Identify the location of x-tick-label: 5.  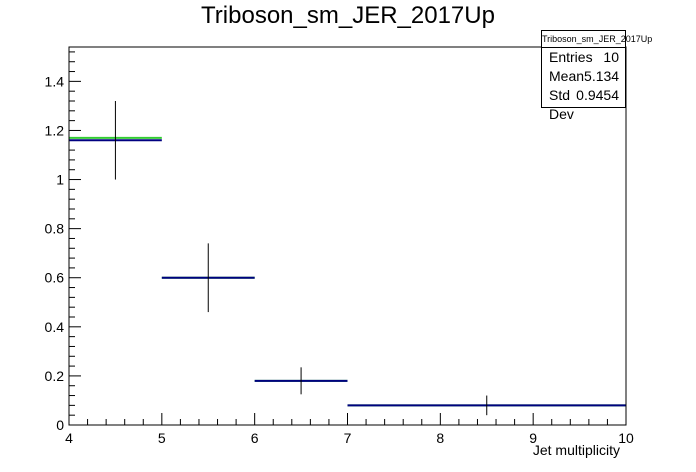
(162, 438).